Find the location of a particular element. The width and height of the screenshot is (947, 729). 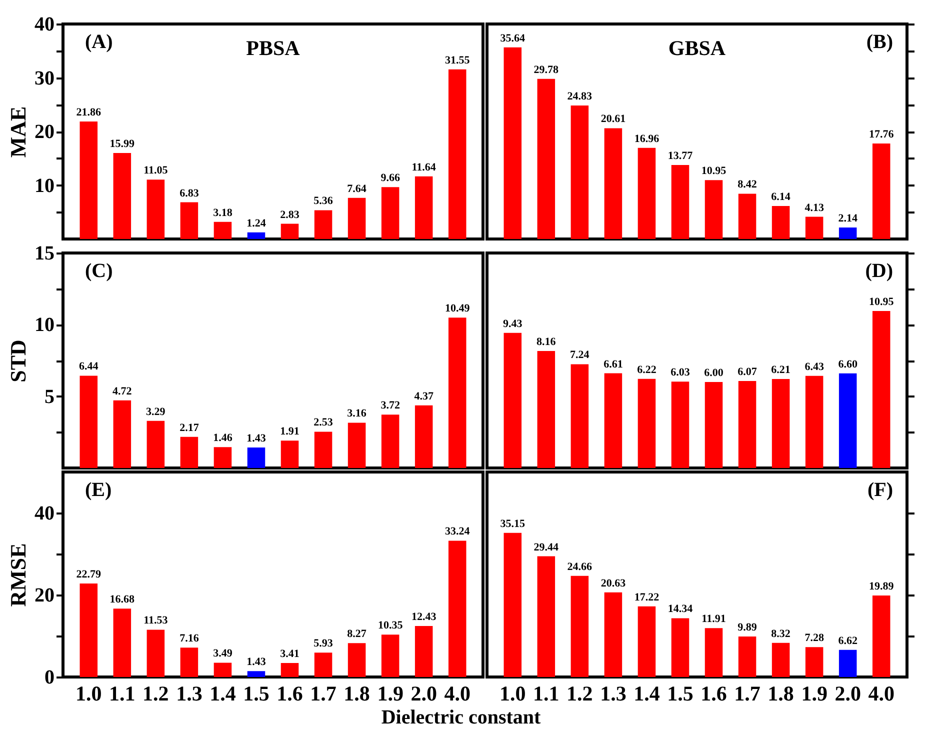

data-label: 1.46 is located at coordinates (223, 438).